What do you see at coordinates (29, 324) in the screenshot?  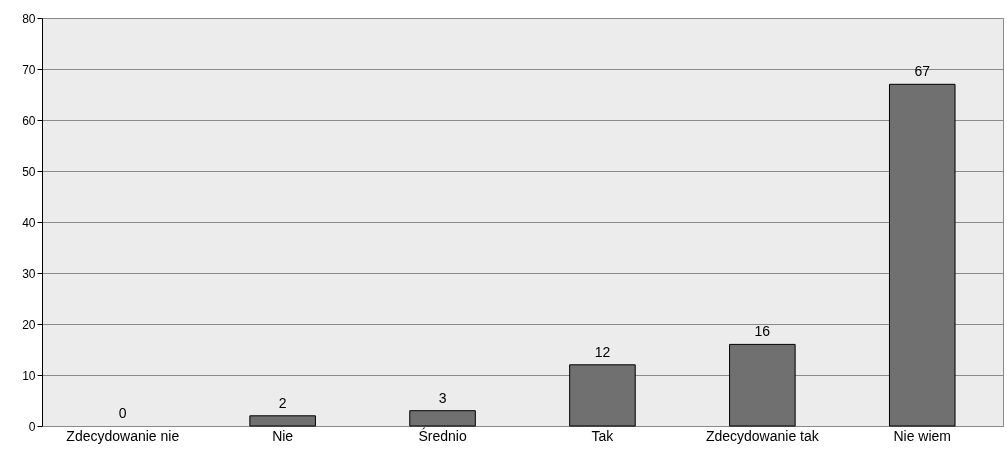 I see `y-tick-label: 20` at bounding box center [29, 324].